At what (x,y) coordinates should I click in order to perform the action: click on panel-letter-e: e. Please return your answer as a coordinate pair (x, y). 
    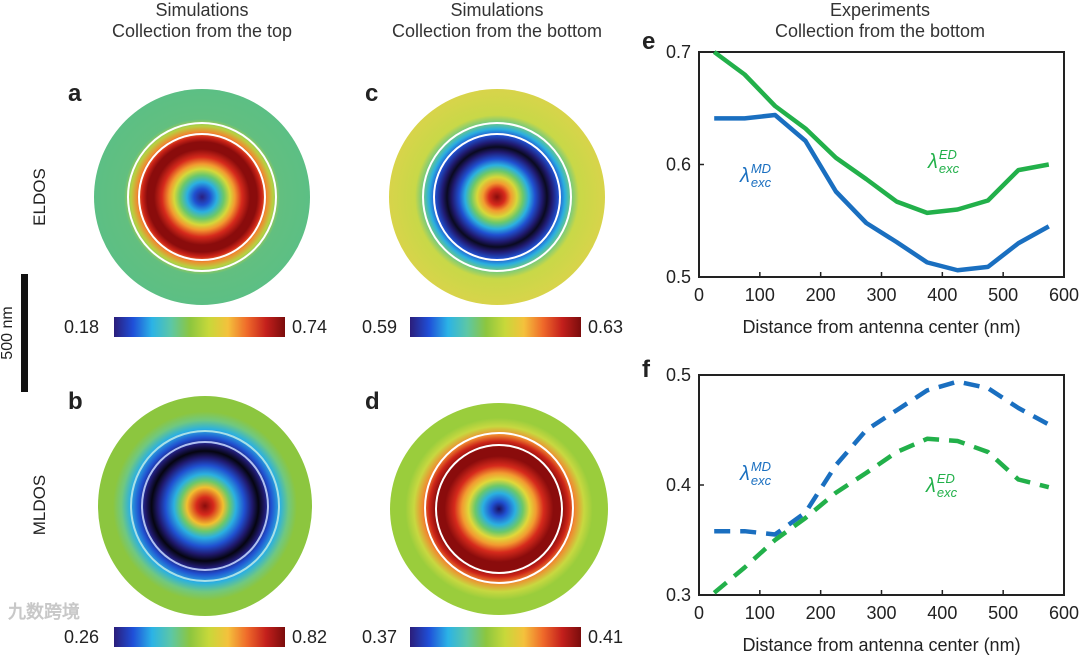
    Looking at the image, I should click on (649, 41).